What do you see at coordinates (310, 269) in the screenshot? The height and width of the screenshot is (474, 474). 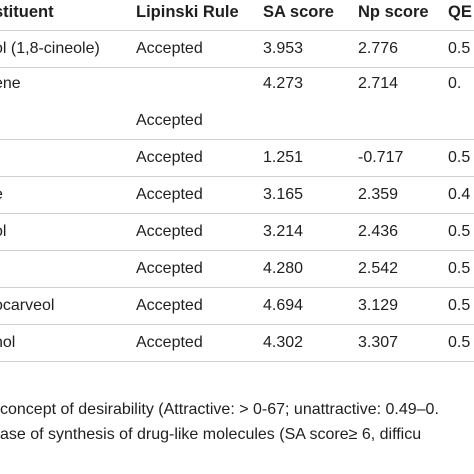 I see `cell-sa-score: 4.280` at bounding box center [310, 269].